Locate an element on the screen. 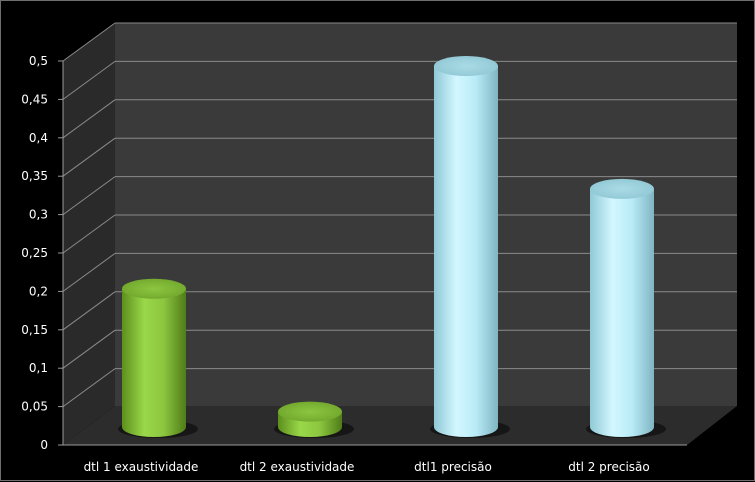  x-category-label: dtl 2 precisão is located at coordinates (608, 467).